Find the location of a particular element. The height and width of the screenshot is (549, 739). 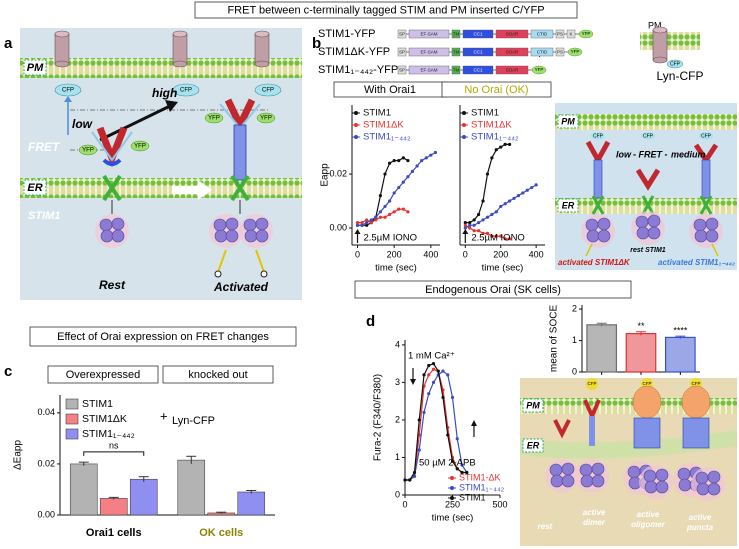

x-axis-label: time (sec) is located at coordinates (453, 518).